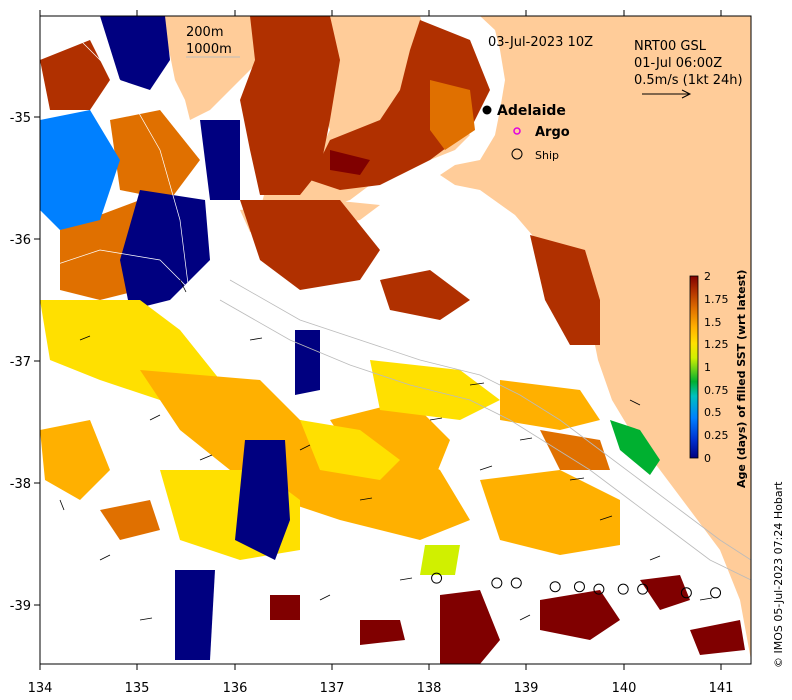 This screenshot has width=792, height=700. I want to click on x-tick-label: 136, so click(235, 688).